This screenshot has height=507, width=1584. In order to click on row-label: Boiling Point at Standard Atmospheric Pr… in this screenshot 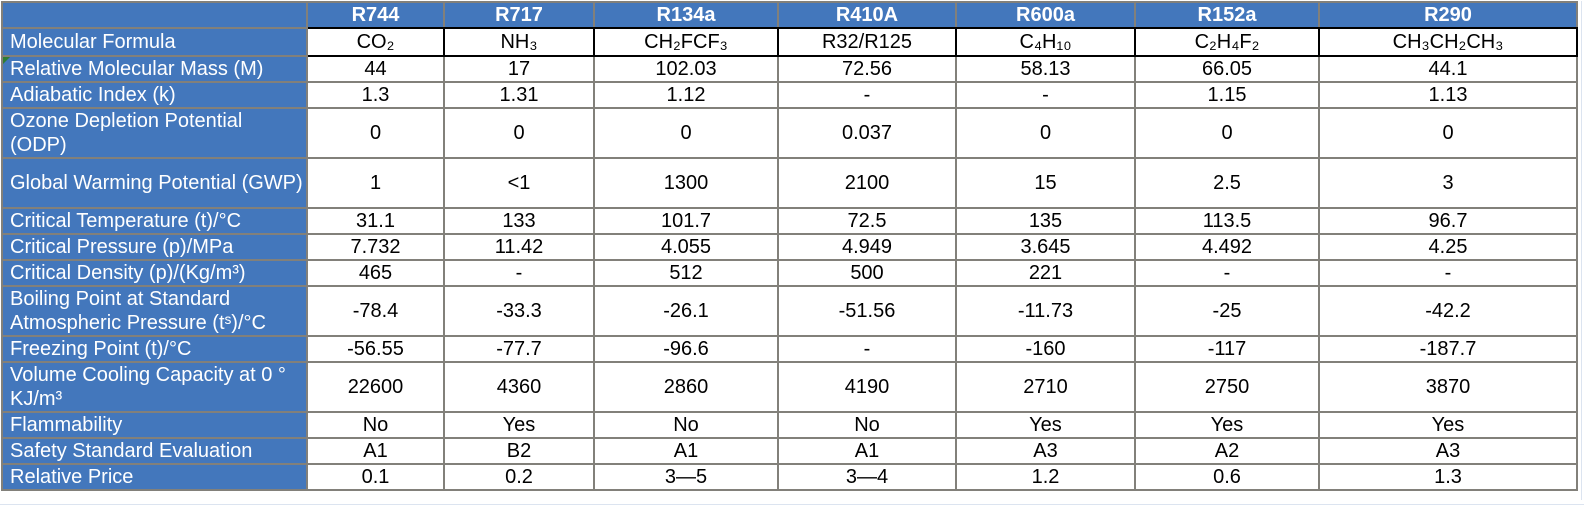, I will do `click(154, 311)`.